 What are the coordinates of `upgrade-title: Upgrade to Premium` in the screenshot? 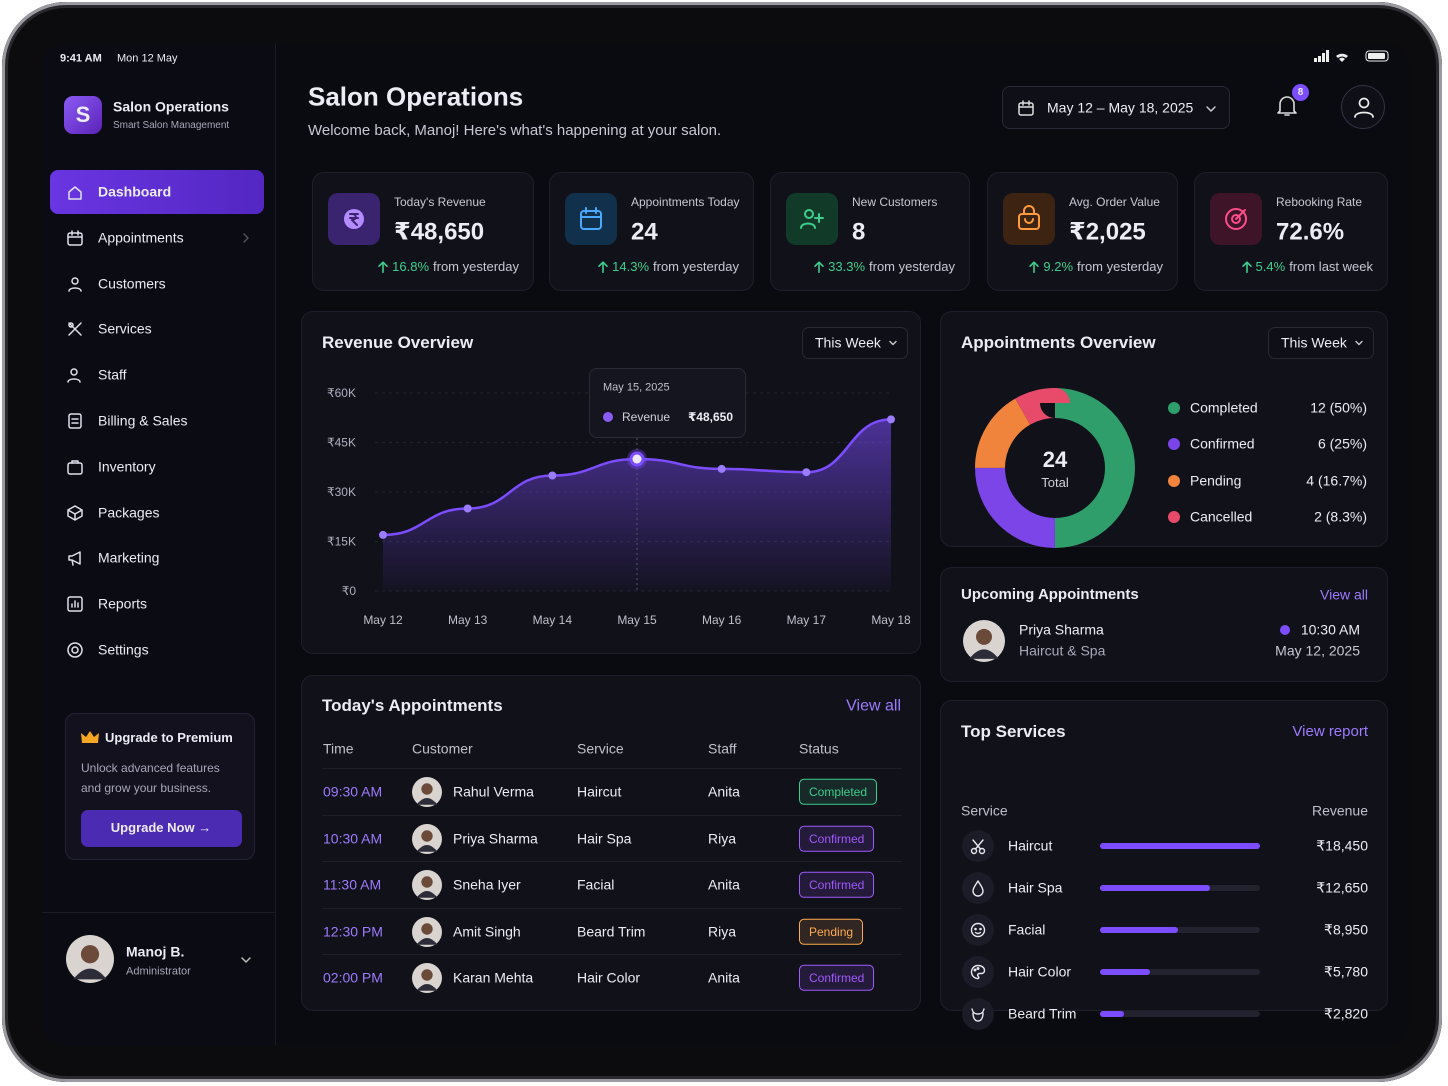 It's located at (169, 738).